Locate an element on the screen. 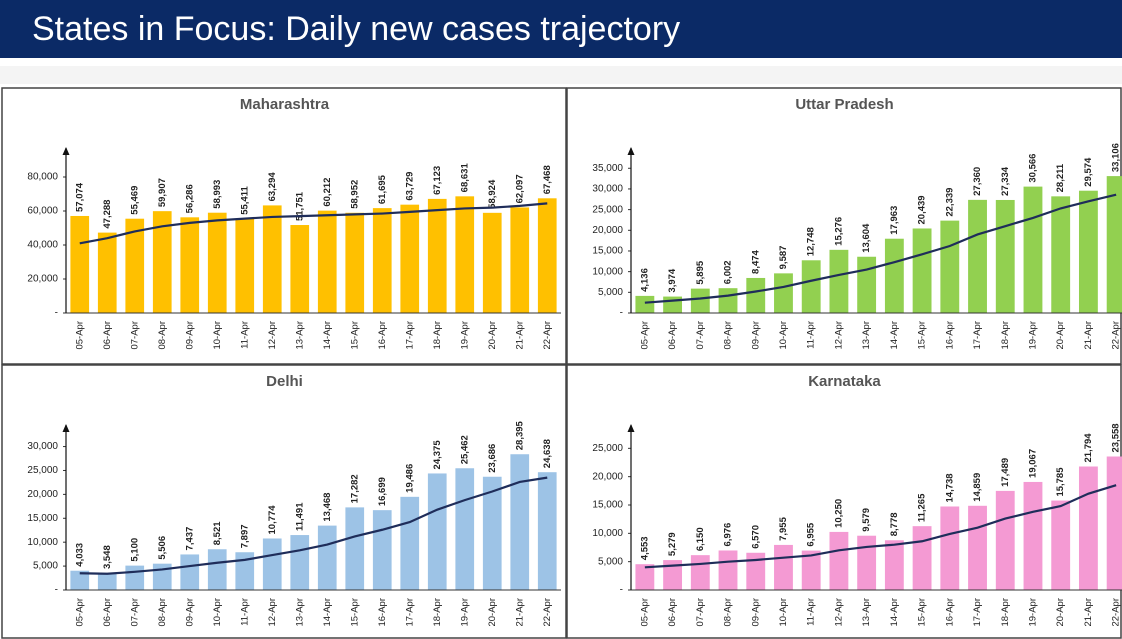  value-label: 9,587 is located at coordinates (783, 258).